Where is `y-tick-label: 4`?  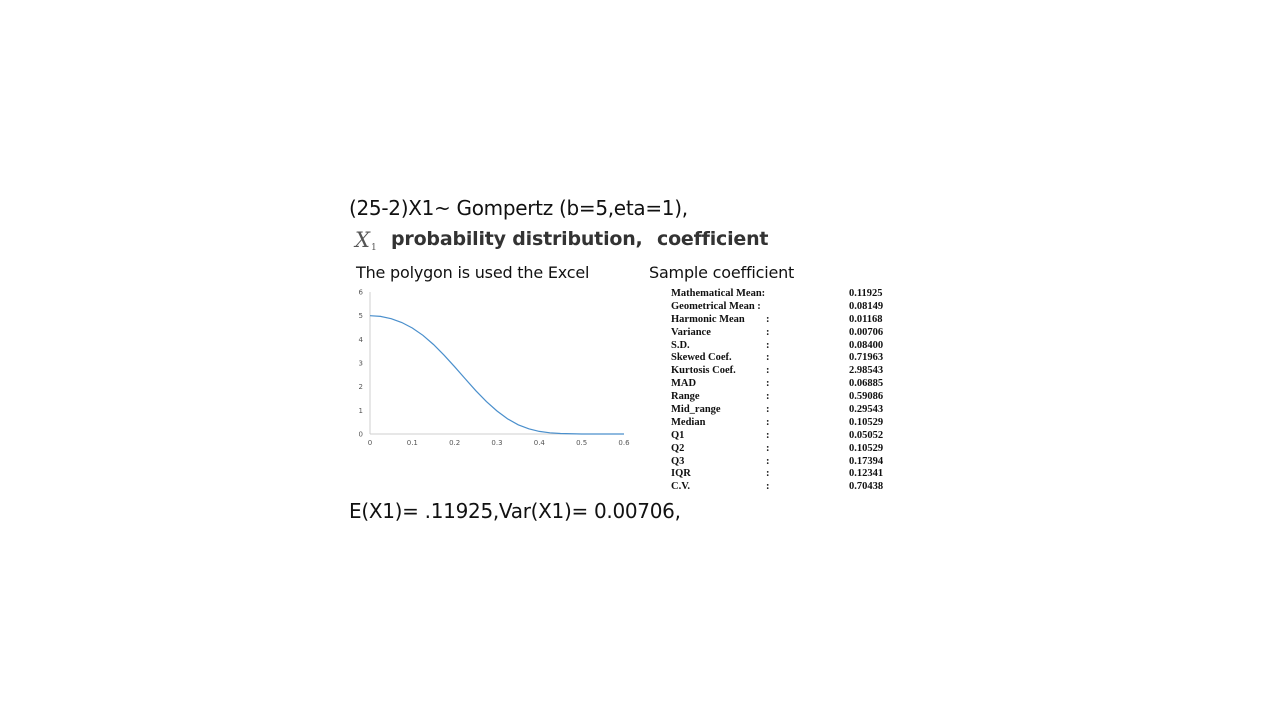
y-tick-label: 4 is located at coordinates (361, 340).